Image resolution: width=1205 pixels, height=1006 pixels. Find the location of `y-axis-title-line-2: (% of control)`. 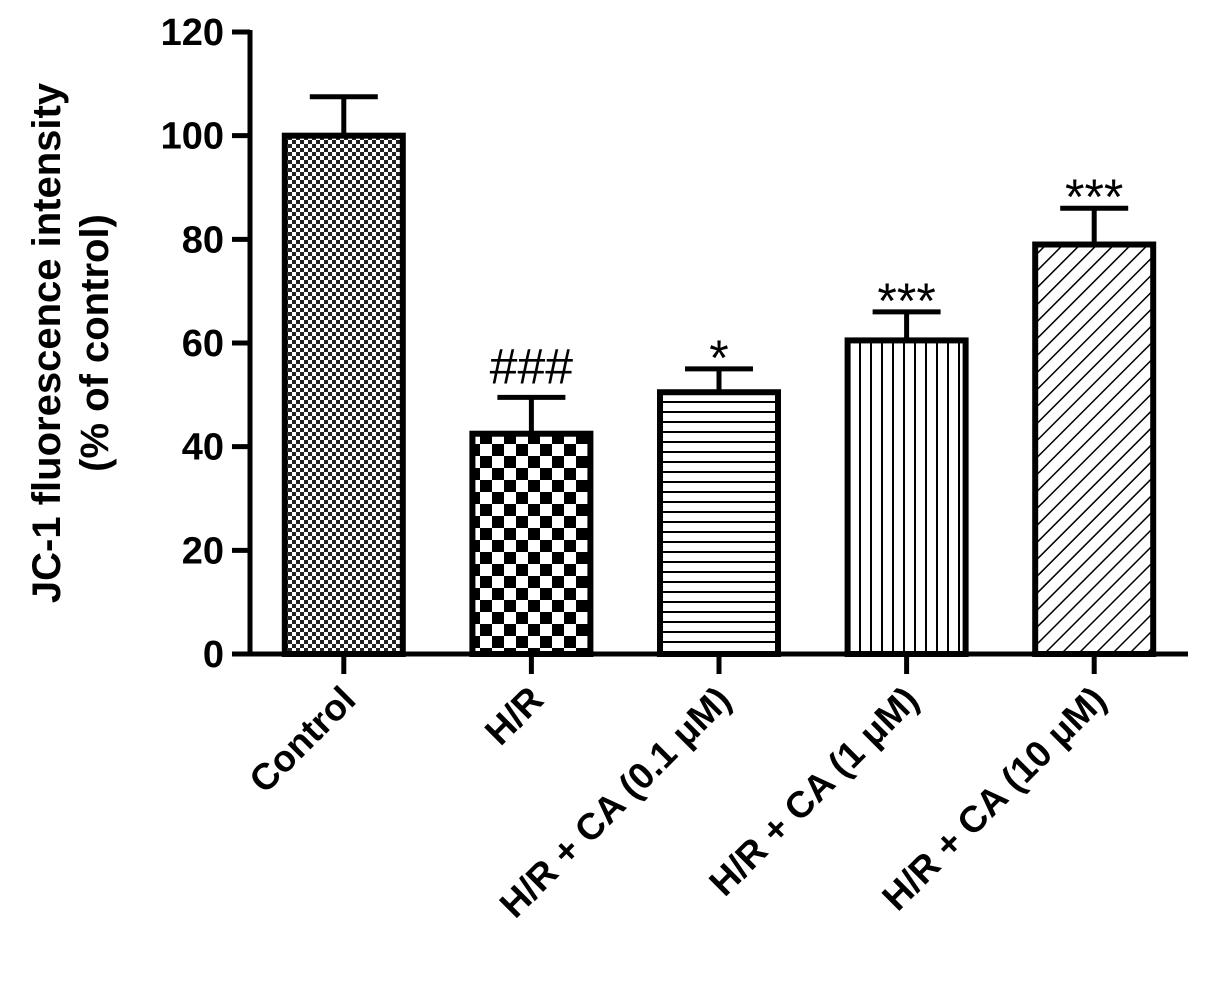

y-axis-title-line-2: (% of control) is located at coordinates (95, 343).